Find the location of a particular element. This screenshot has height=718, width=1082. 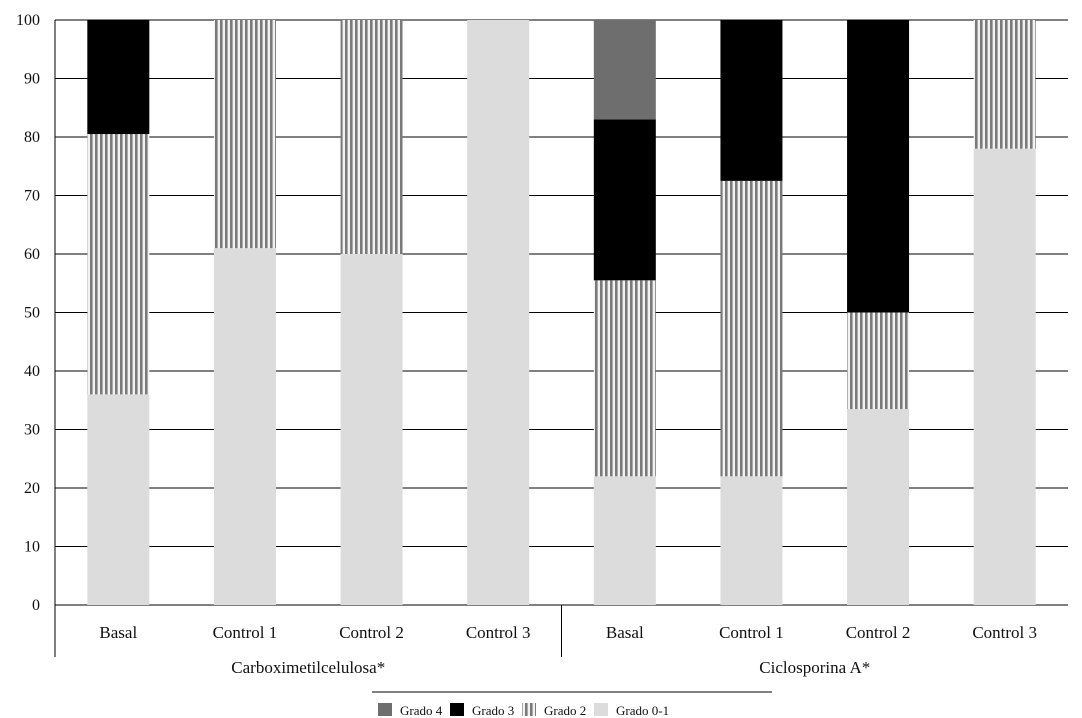

legend: Grado 4 Grado 3 Grado 2 Grado 0-1 is located at coordinates (572, 704).